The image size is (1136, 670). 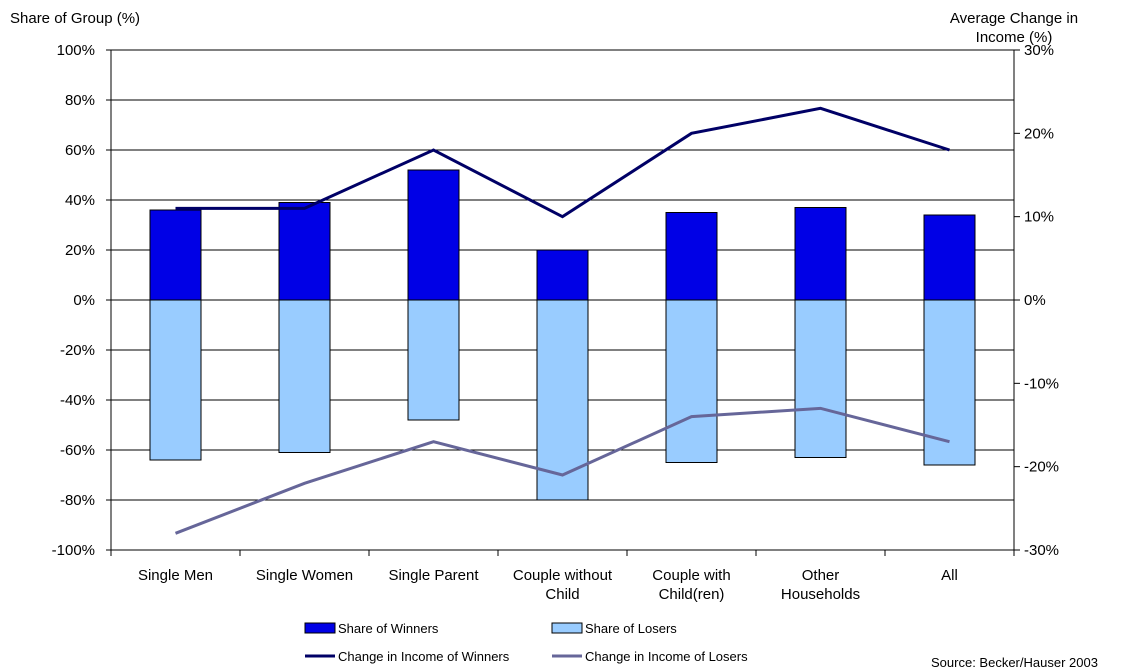 I want to click on legend-label: Share of Losers, so click(x=631, y=628).